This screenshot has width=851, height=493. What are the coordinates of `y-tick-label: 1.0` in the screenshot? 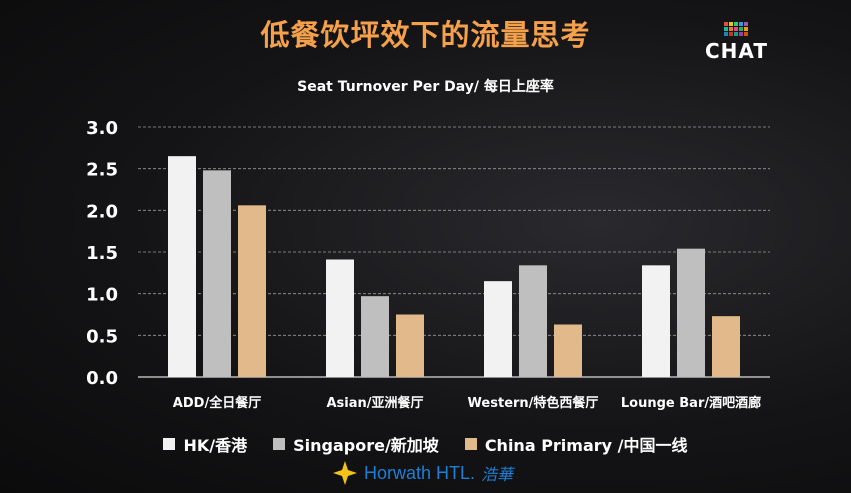 It's located at (102, 295).